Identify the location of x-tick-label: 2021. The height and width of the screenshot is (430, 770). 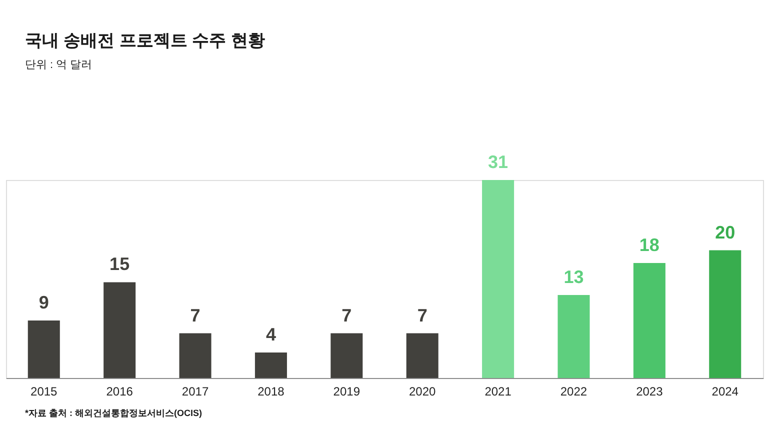
(498, 391).